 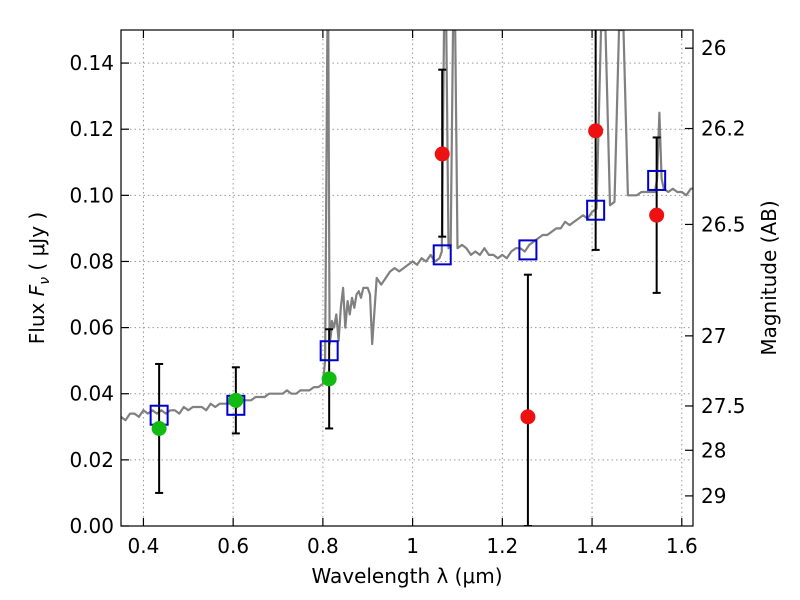 I want to click on x-tick-label: 0.8, so click(x=323, y=546).